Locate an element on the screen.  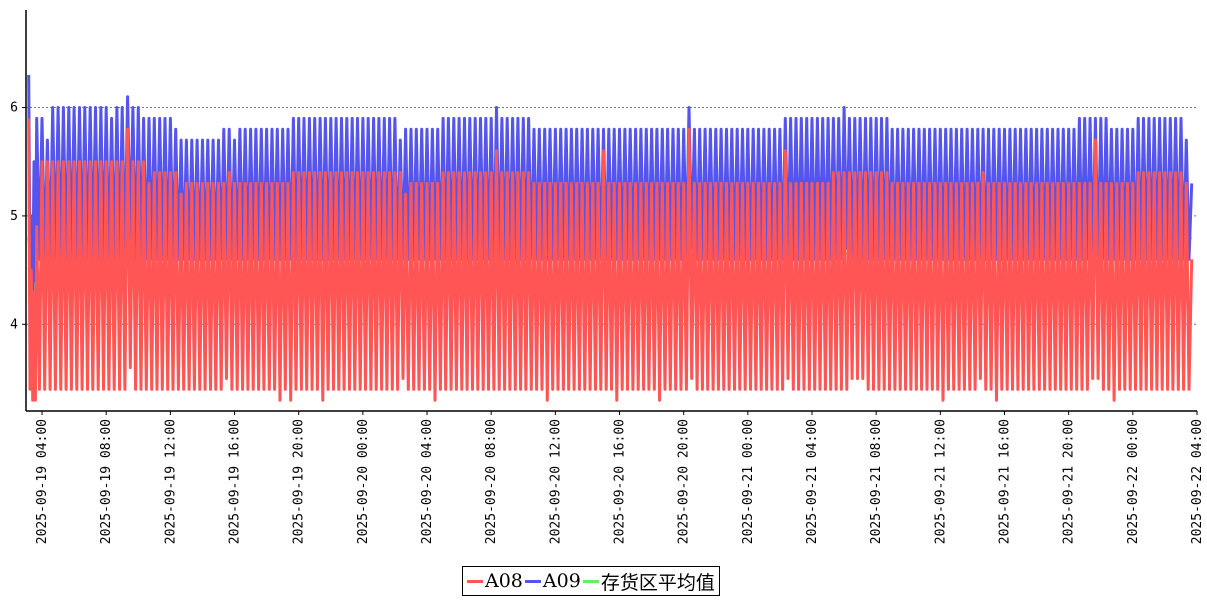
x-tick-label: 2025-09-20 12:00 is located at coordinates (555, 481).